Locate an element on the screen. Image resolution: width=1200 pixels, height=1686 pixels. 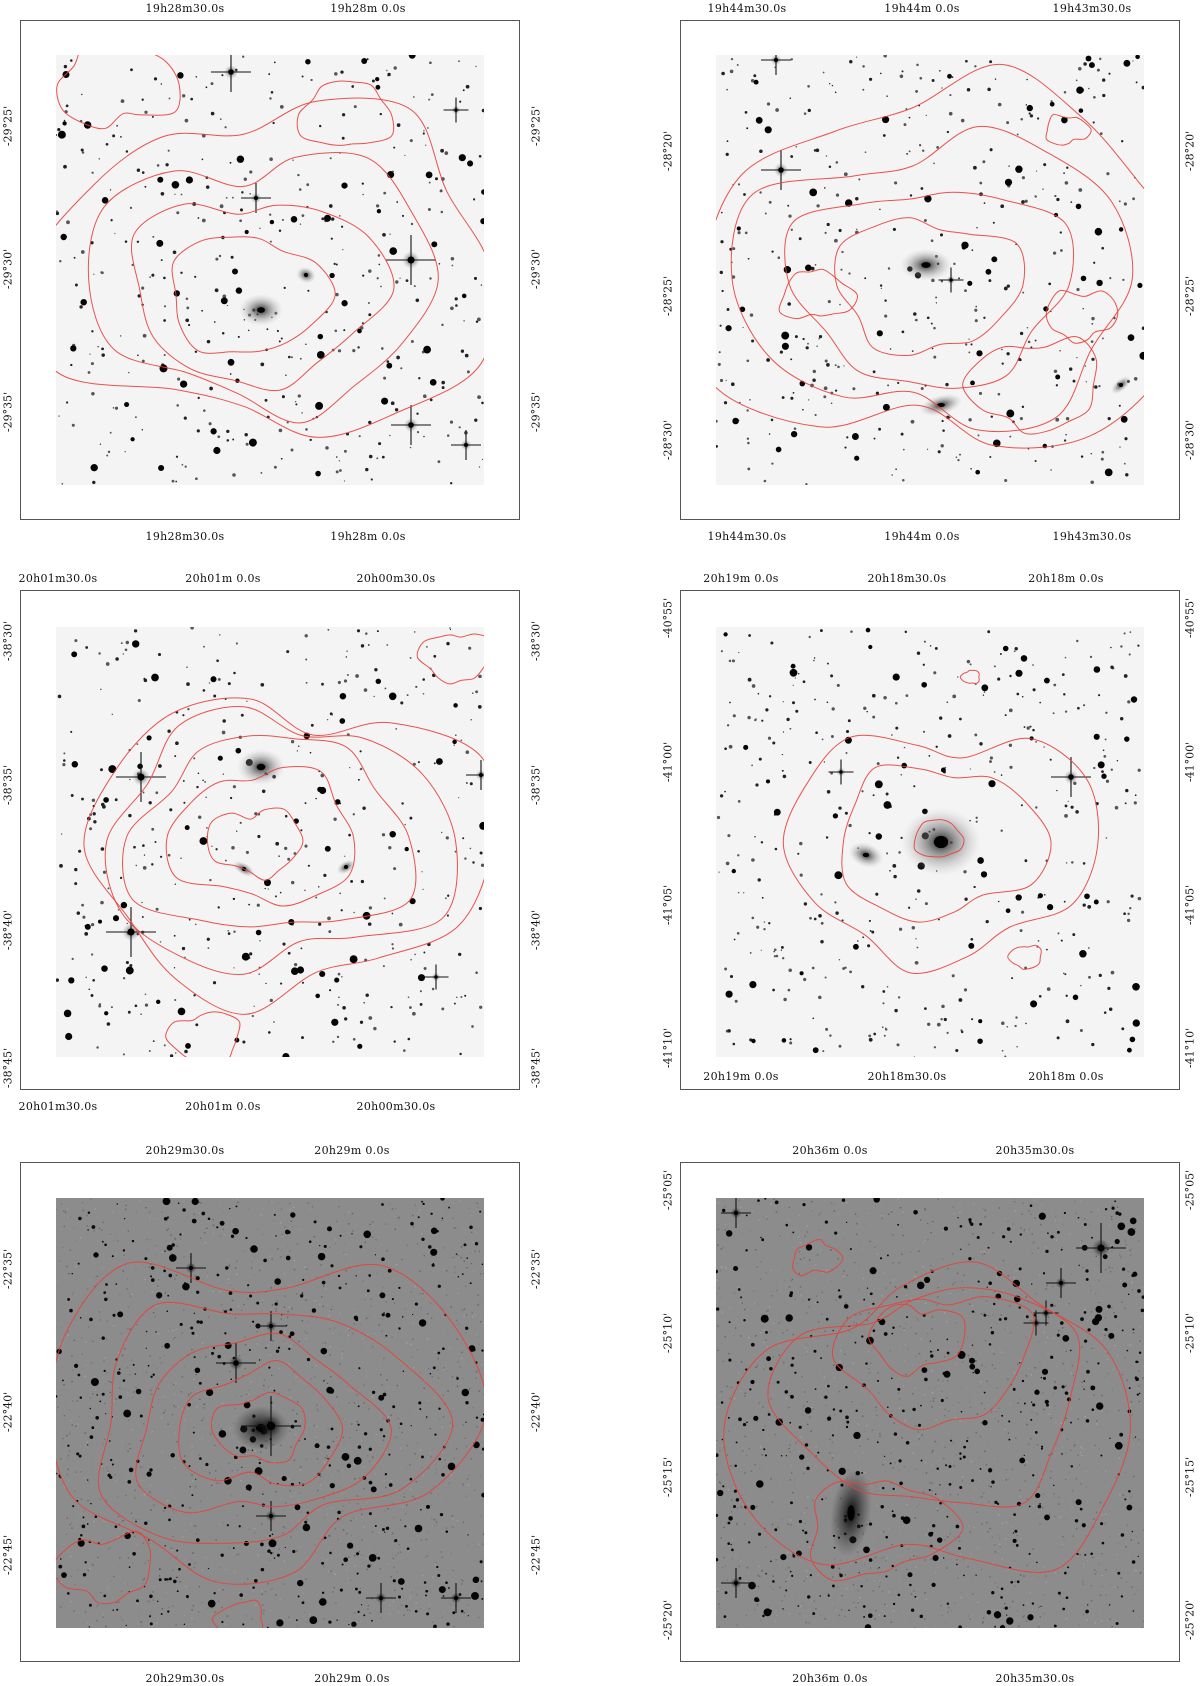
panel-4-dec-left-2: -41°00' is located at coordinates (668, 762).